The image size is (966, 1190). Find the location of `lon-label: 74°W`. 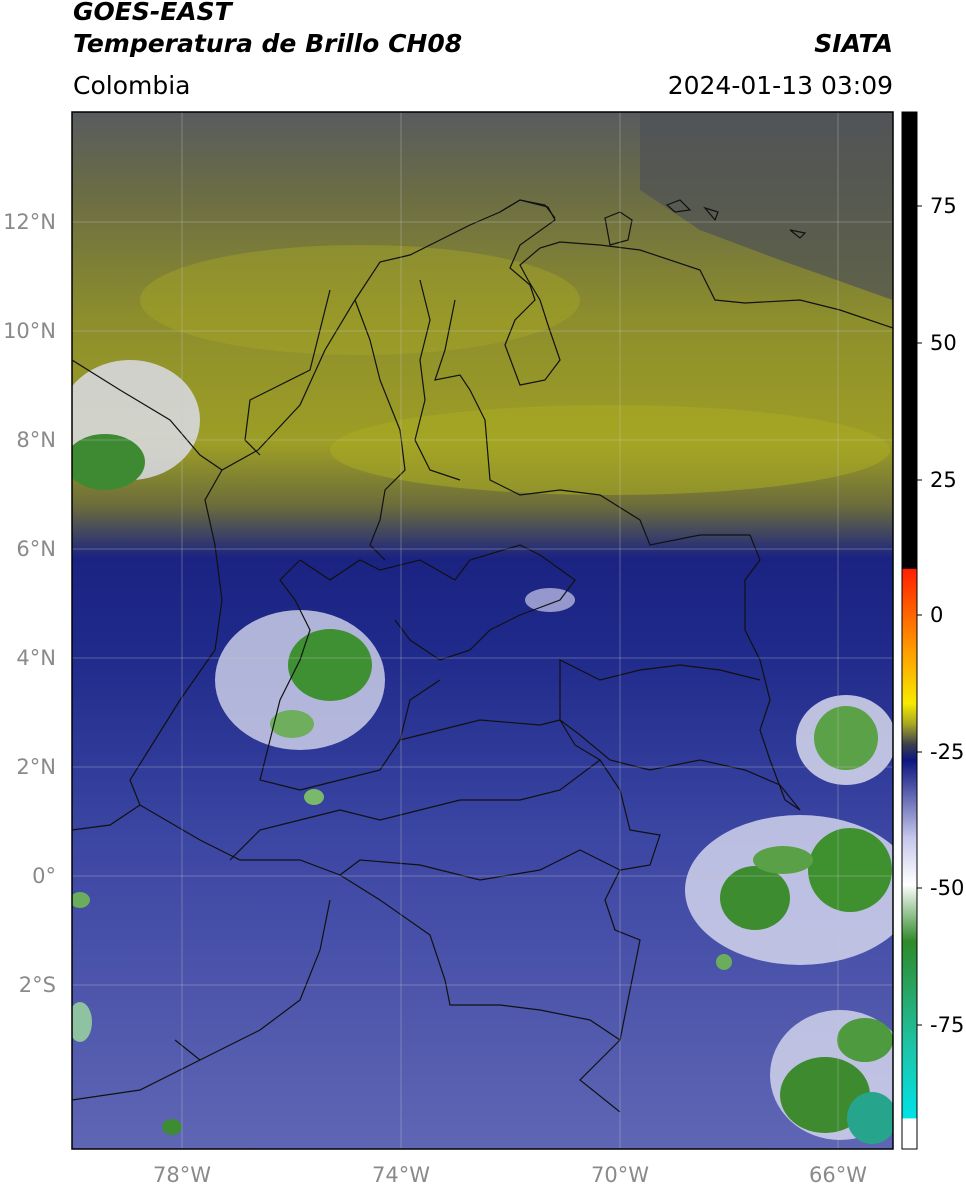

lon-label: 74°W is located at coordinates (401, 1175).